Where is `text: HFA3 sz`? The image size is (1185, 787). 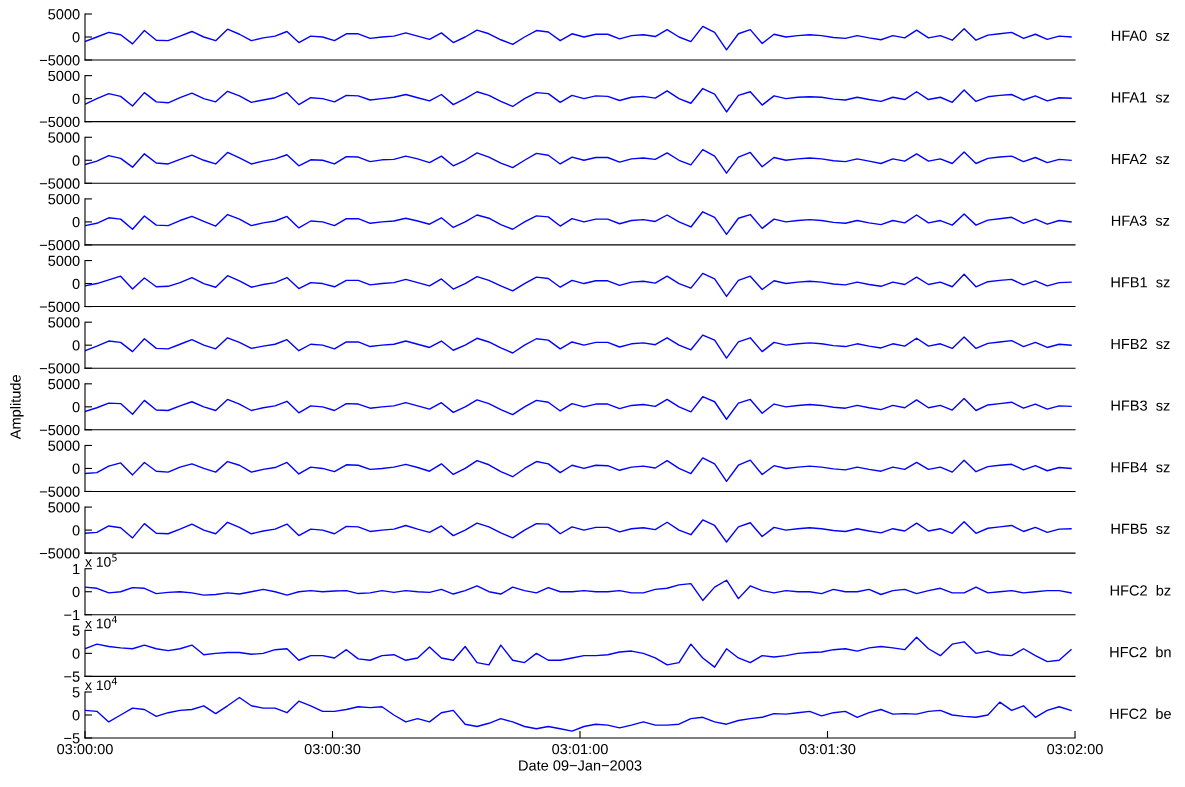 text: HFA3 sz is located at coordinates (1140, 220).